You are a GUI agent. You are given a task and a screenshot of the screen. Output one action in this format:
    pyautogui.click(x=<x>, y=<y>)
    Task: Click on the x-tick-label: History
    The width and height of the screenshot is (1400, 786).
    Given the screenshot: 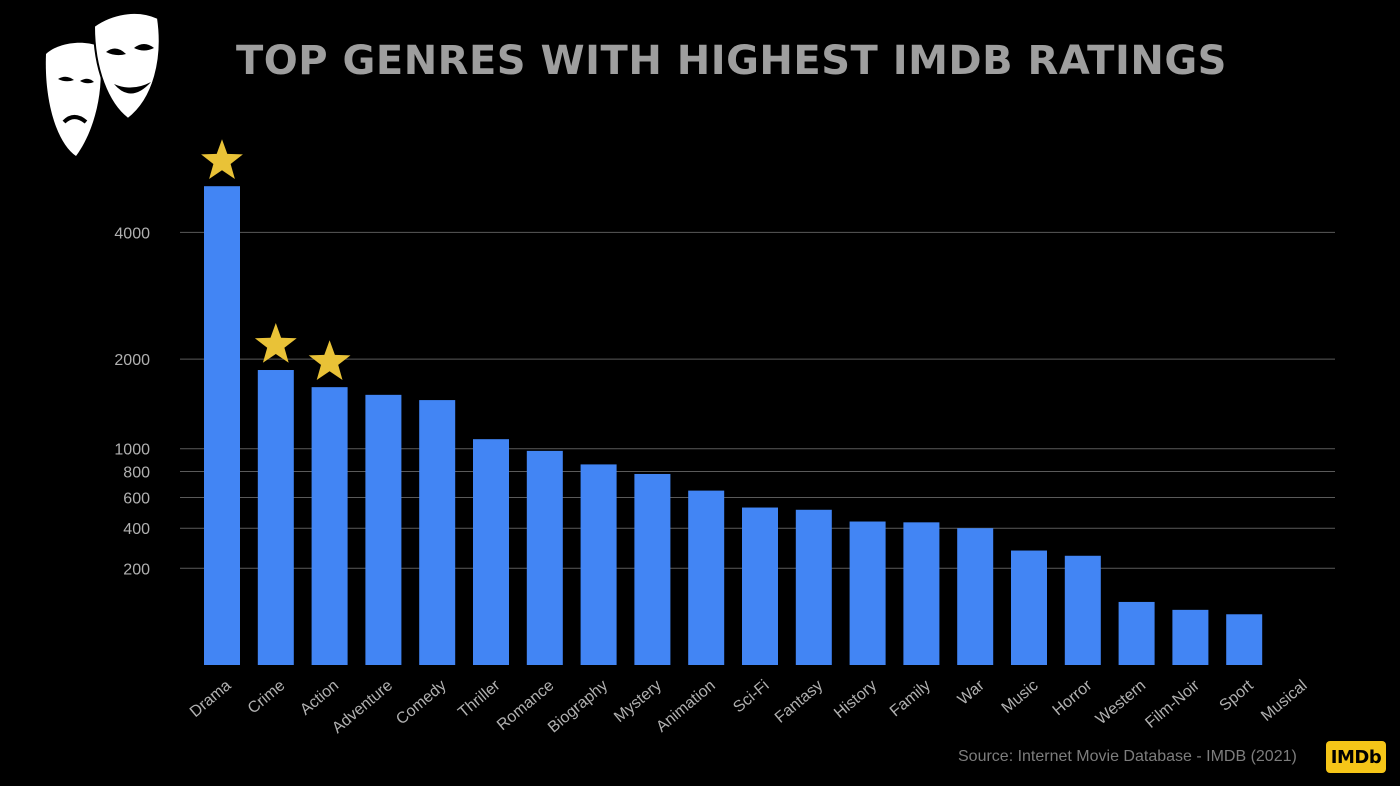 What is the action you would take?
    pyautogui.click(x=855, y=699)
    